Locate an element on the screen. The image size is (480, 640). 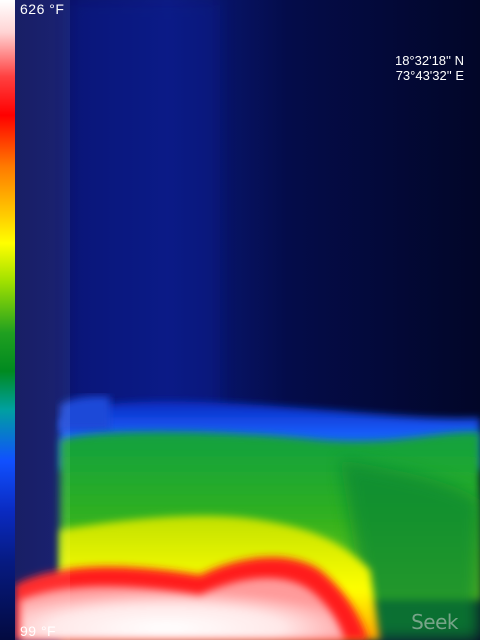
max-temperature-label: 626 °F is located at coordinates (42, 9).